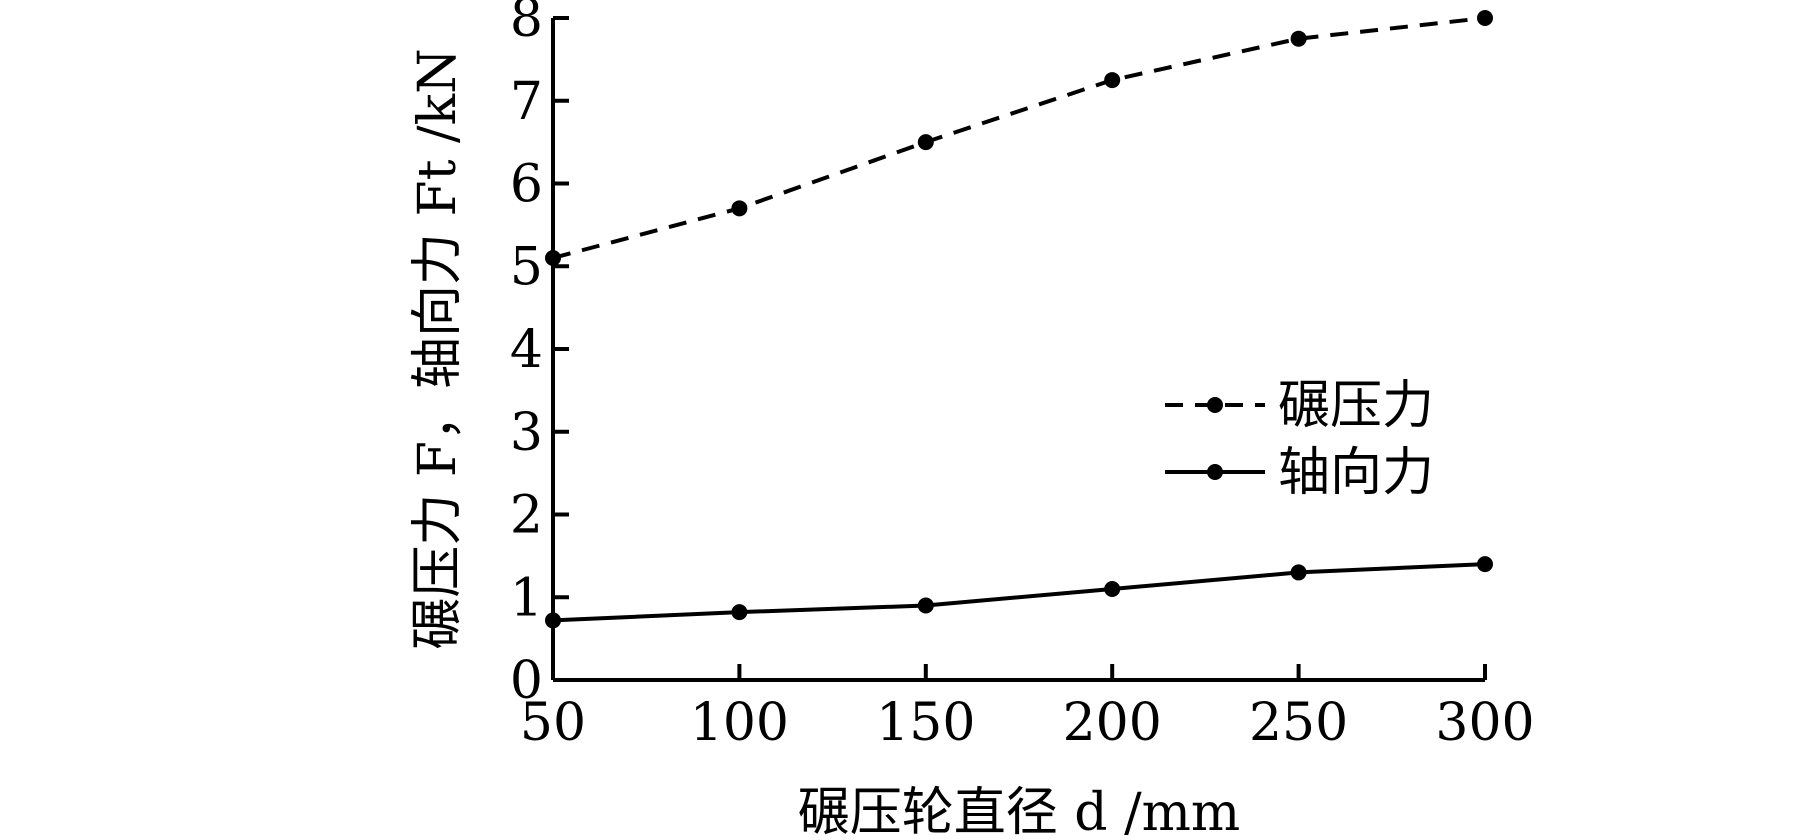 This screenshot has width=1819, height=840. What do you see at coordinates (526, 102) in the screenshot?
I see `y-tick-label: 7` at bounding box center [526, 102].